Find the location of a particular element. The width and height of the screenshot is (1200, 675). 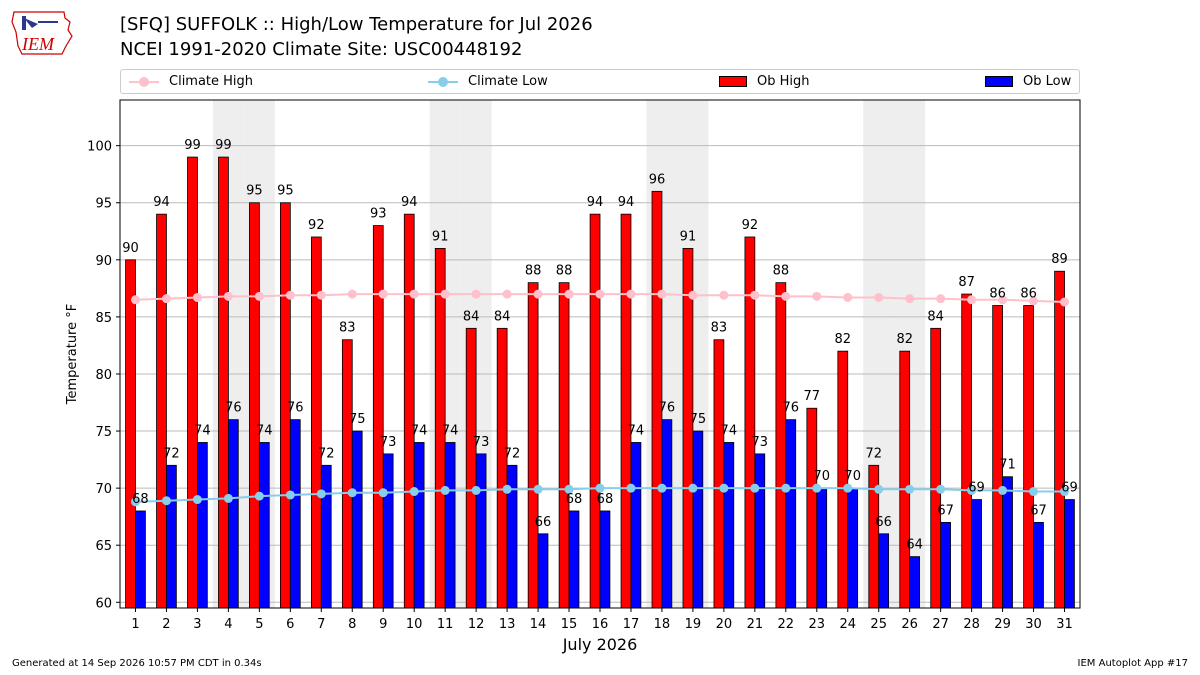

x-tick-label: 11 is located at coordinates (445, 624).